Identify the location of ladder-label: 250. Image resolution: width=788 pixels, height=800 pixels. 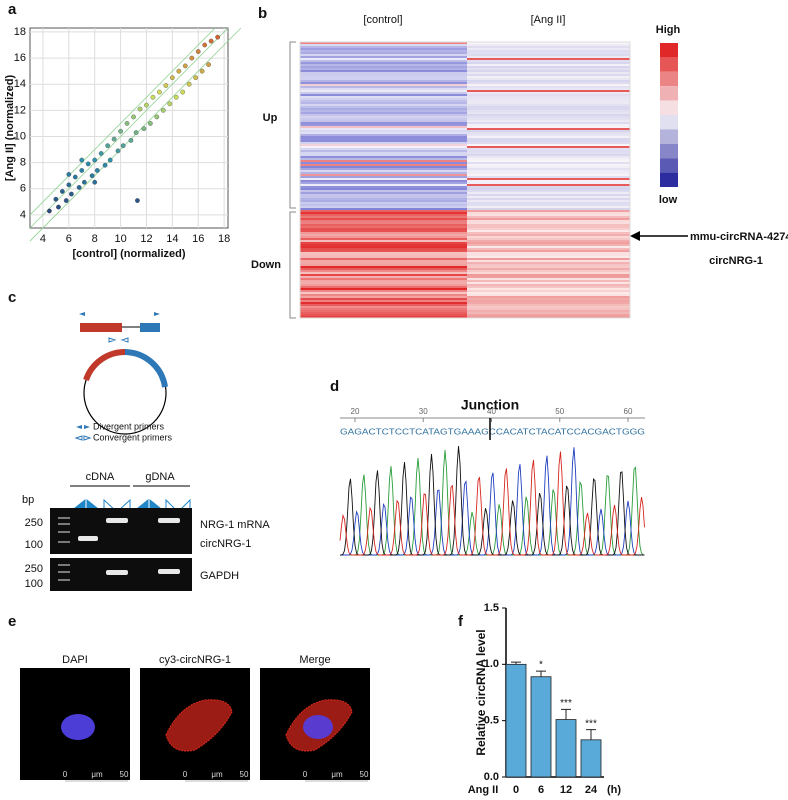
(34, 569).